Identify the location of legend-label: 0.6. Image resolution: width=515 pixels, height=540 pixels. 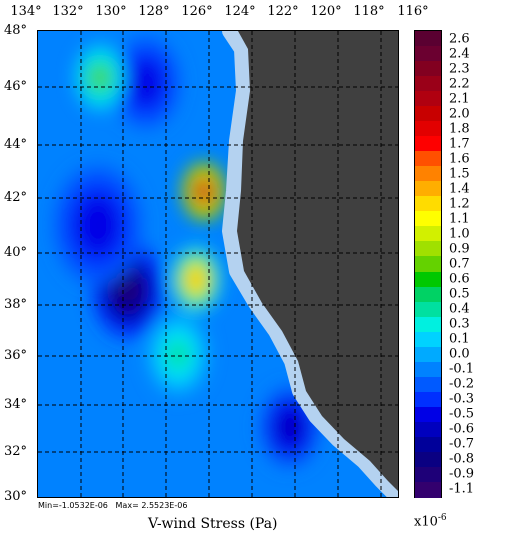
(459, 279).